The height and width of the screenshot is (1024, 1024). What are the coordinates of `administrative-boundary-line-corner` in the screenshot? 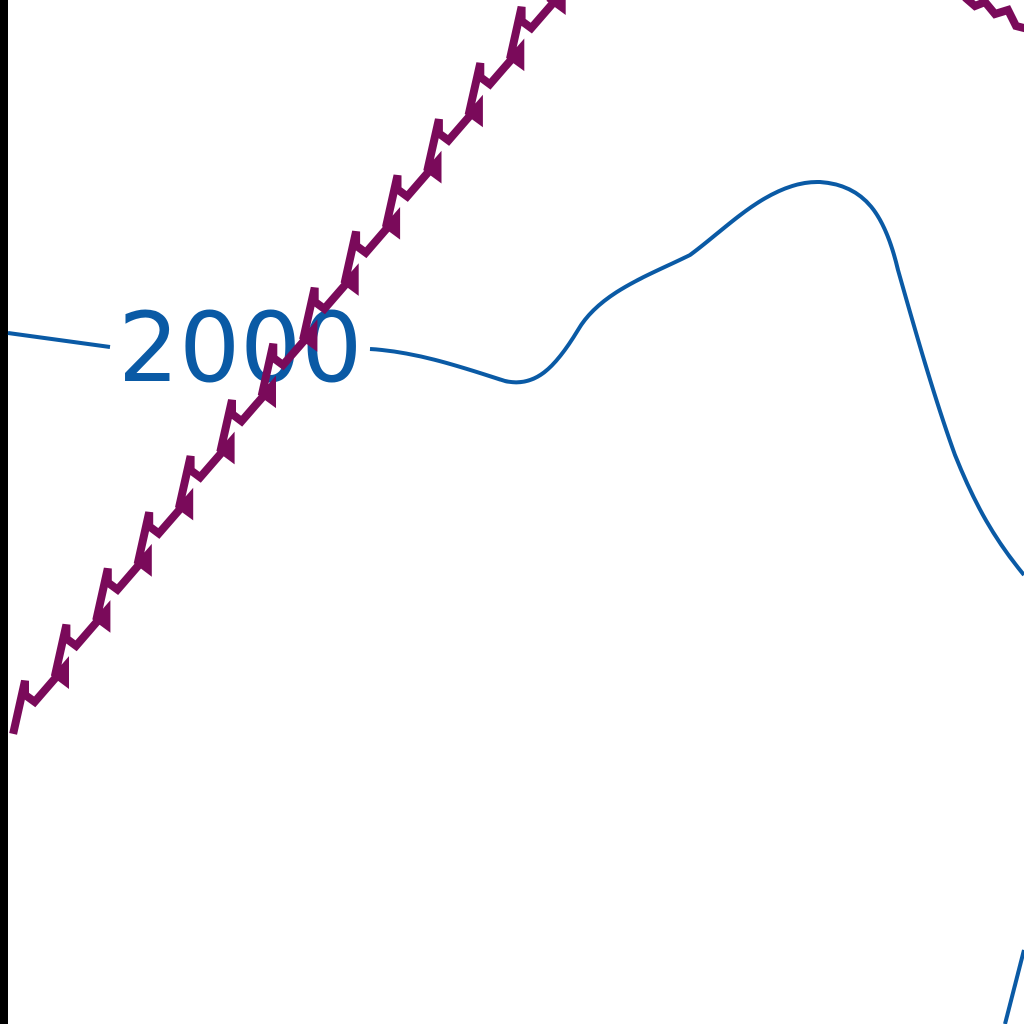 It's located at (993, 16).